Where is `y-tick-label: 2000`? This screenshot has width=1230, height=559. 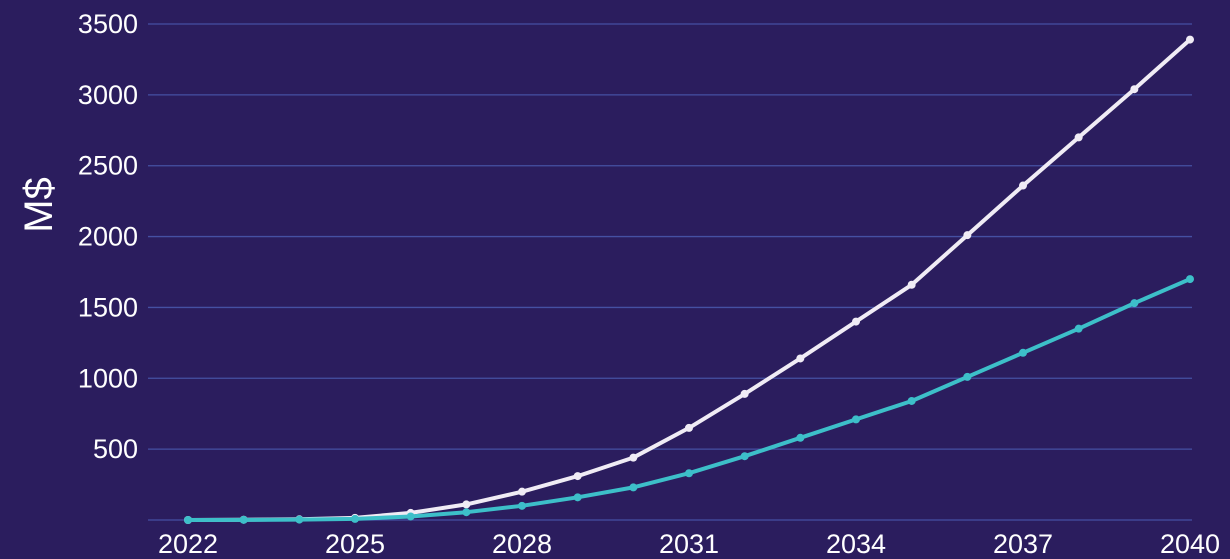 y-tick-label: 2000 is located at coordinates (108, 237).